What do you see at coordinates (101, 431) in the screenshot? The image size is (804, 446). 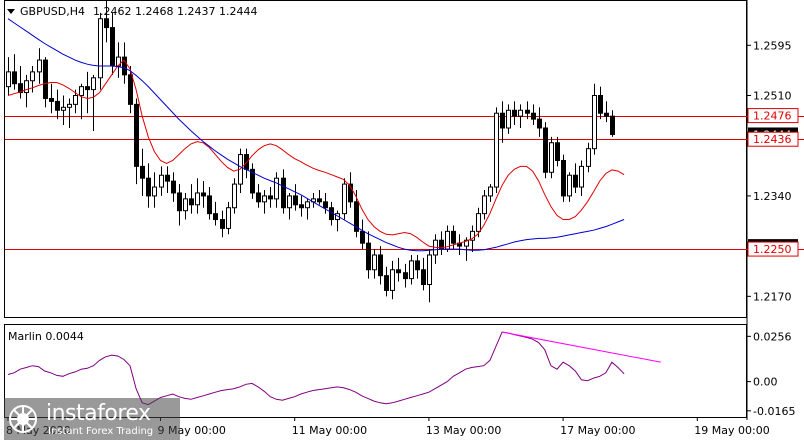 I see `logo-tagline: Instant Forex Trading` at bounding box center [101, 431].